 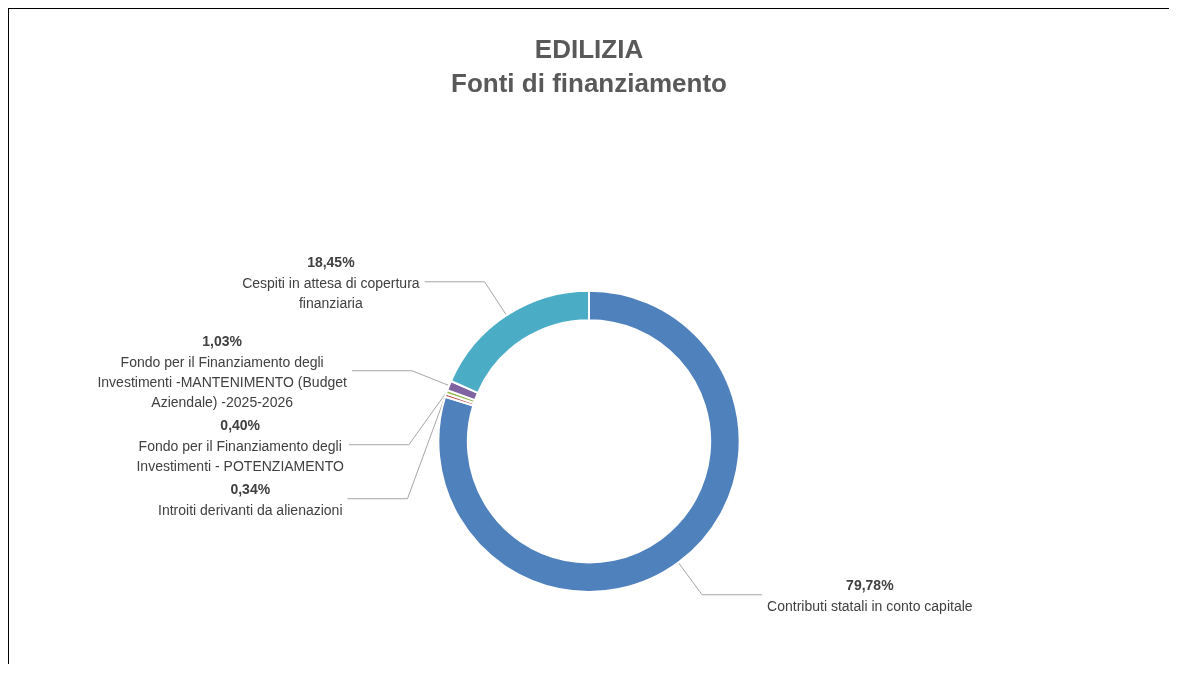 What do you see at coordinates (250, 488) in the screenshot?
I see `data-label: 0,34%` at bounding box center [250, 488].